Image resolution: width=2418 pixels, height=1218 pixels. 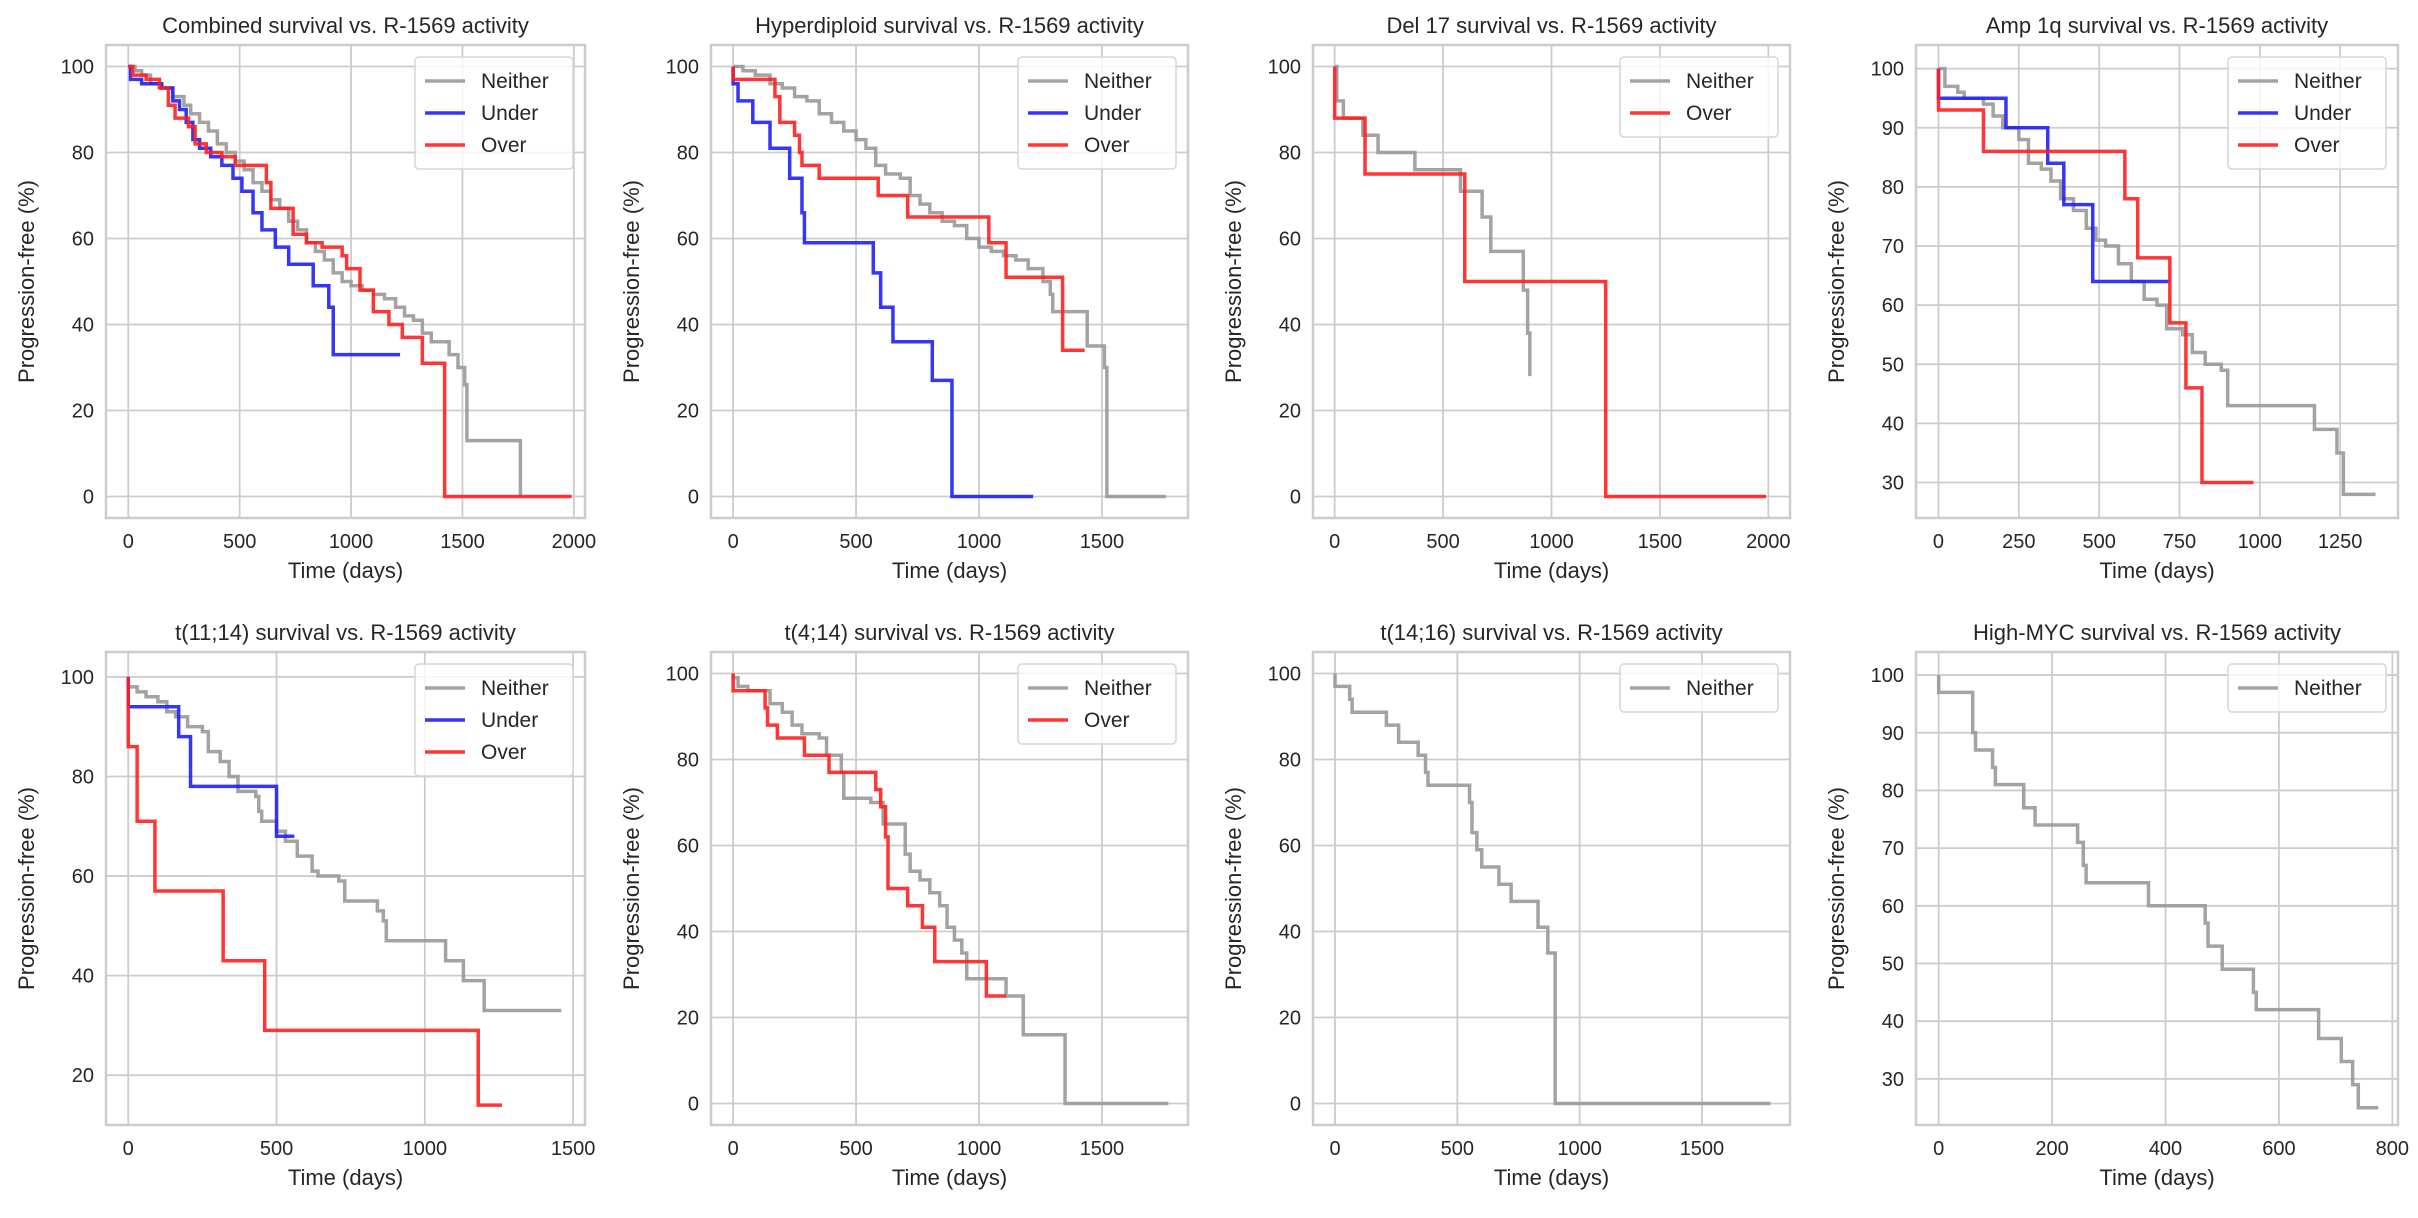 What do you see at coordinates (574, 542) in the screenshot?
I see `x-tick-label: 2000` at bounding box center [574, 542].